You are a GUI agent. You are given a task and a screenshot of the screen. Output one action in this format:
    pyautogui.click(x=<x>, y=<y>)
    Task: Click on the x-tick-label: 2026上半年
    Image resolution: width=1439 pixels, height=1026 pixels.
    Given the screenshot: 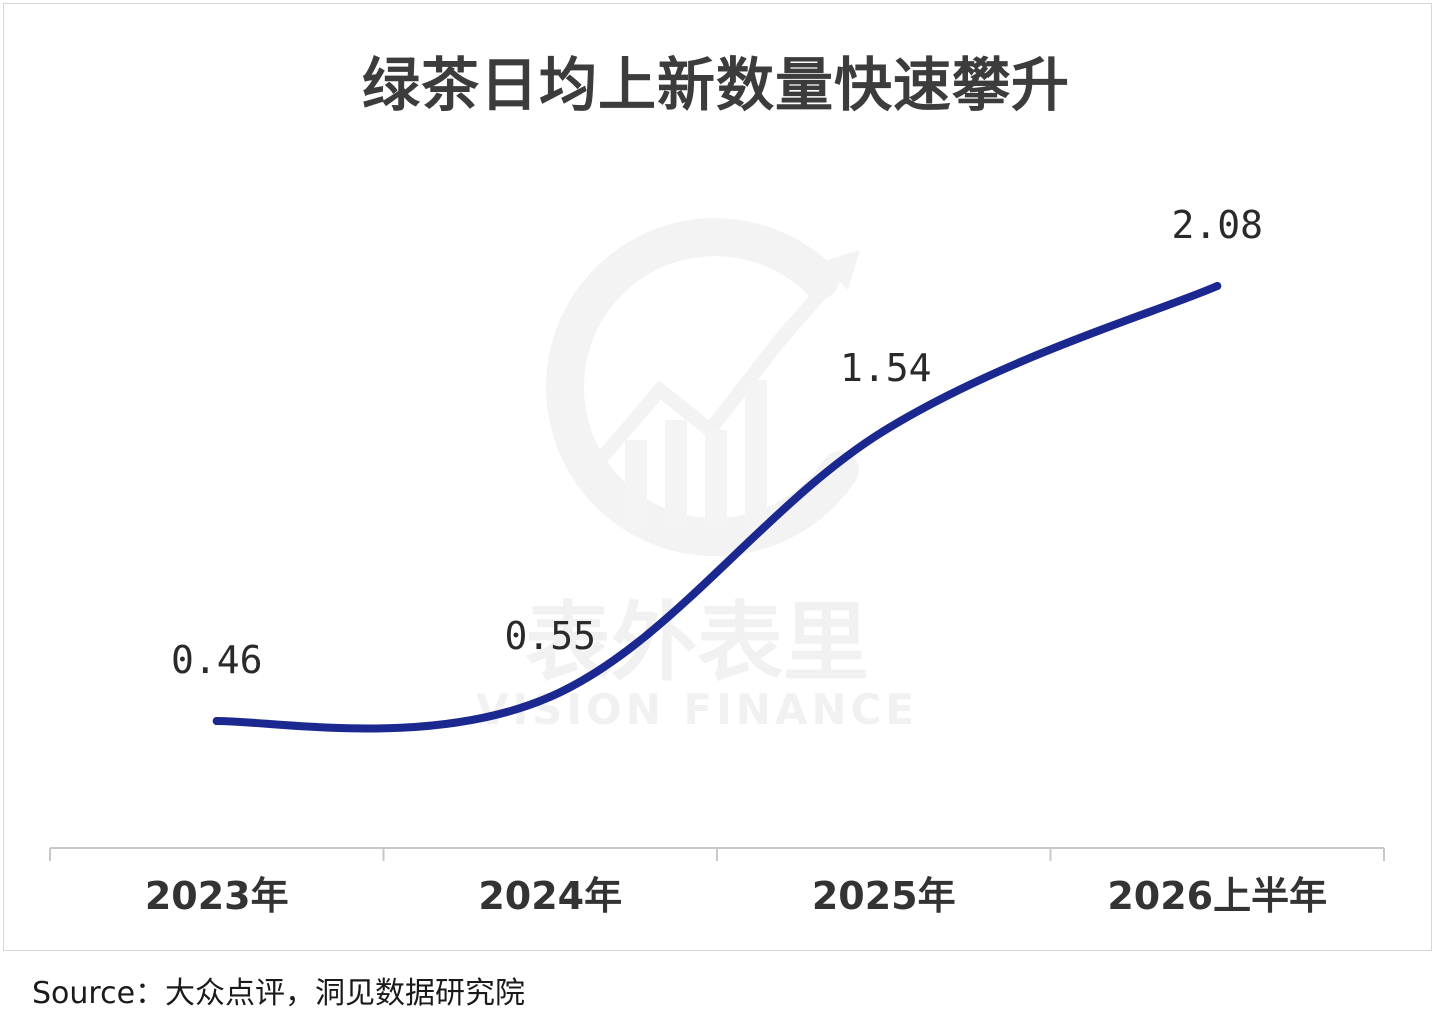 What is the action you would take?
    pyautogui.click(x=1217, y=896)
    